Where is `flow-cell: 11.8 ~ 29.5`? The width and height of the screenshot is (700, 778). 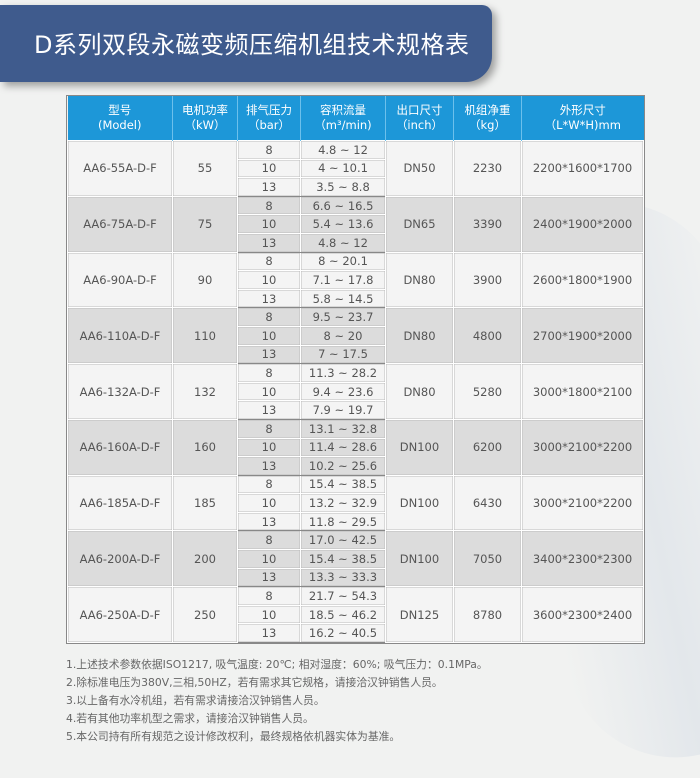 flow-cell: 11.8 ~ 29.5 is located at coordinates (343, 521).